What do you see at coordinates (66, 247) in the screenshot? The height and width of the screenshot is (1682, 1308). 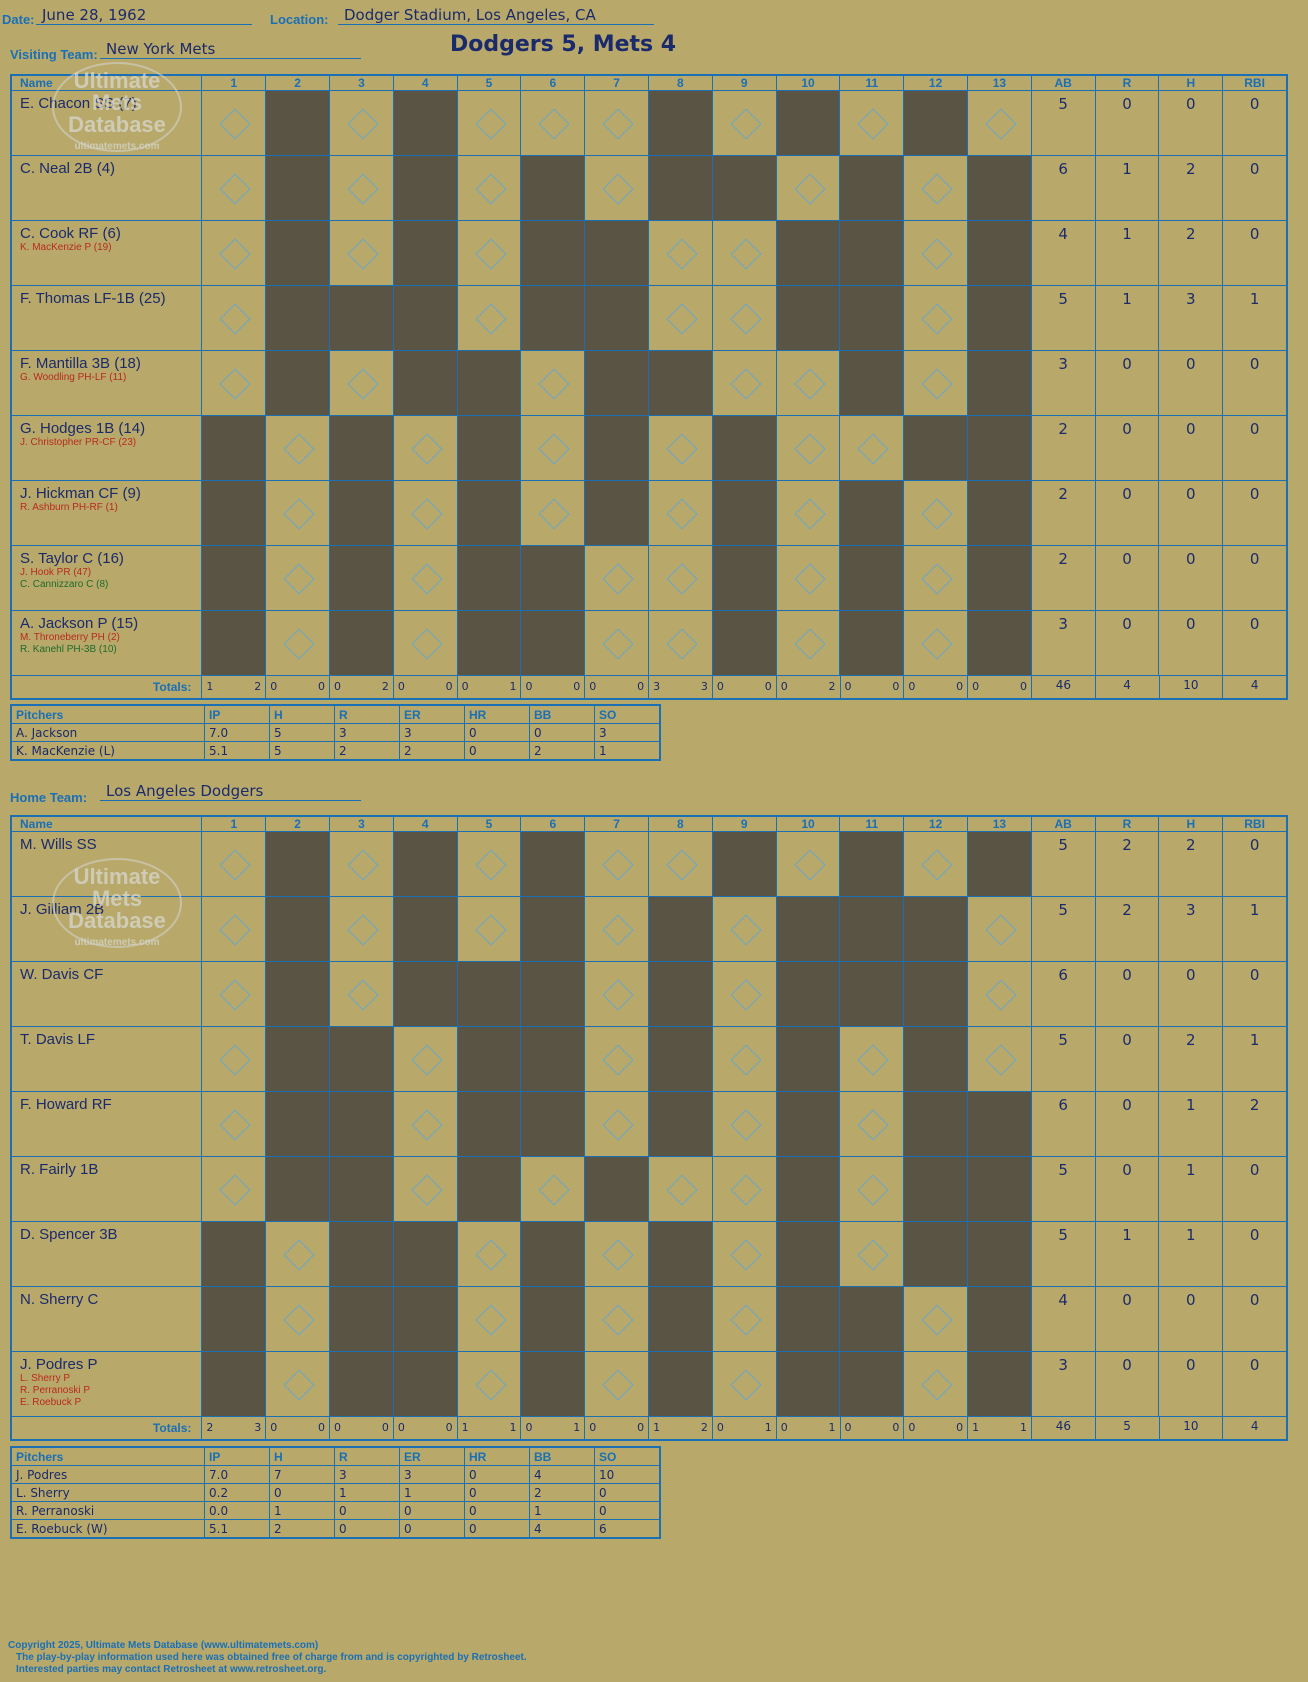 I see `substitute-name: K. MacKenzie P (19)` at bounding box center [66, 247].